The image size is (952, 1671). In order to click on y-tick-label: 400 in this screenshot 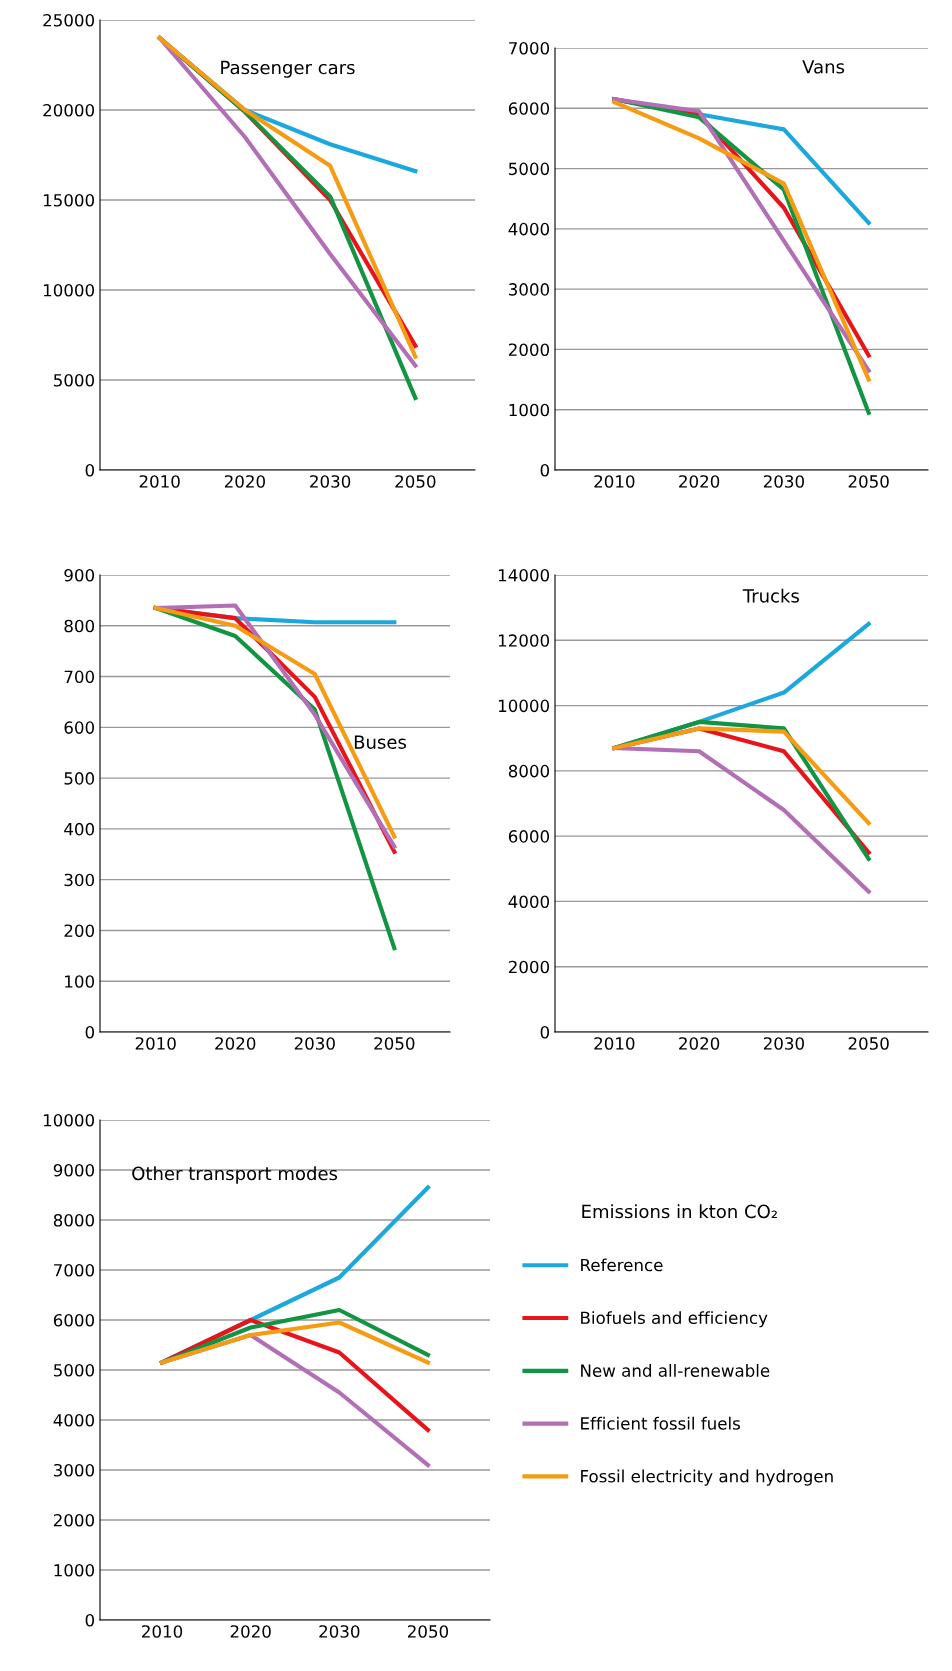, I will do `click(79, 829)`.